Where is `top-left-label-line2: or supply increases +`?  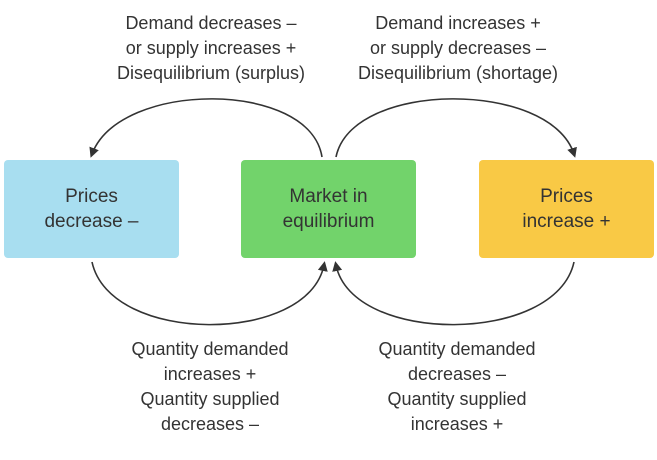 top-left-label-line2: or supply increases + is located at coordinates (211, 48).